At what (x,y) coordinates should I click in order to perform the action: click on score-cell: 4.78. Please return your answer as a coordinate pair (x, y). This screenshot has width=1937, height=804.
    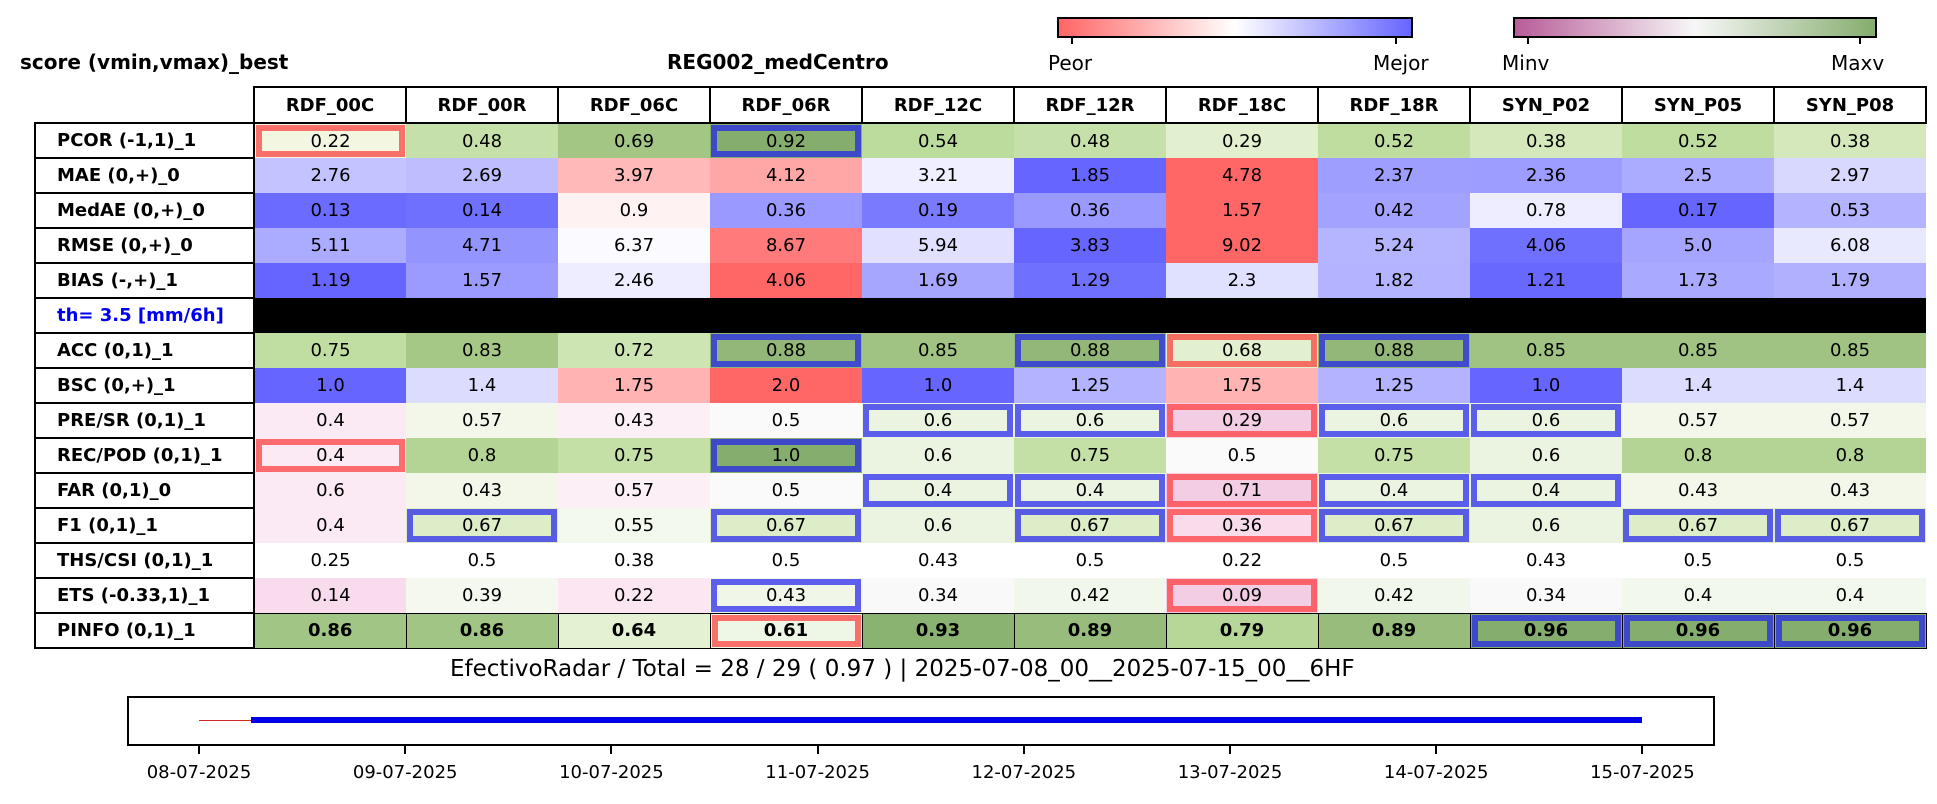
    Looking at the image, I should click on (1242, 175).